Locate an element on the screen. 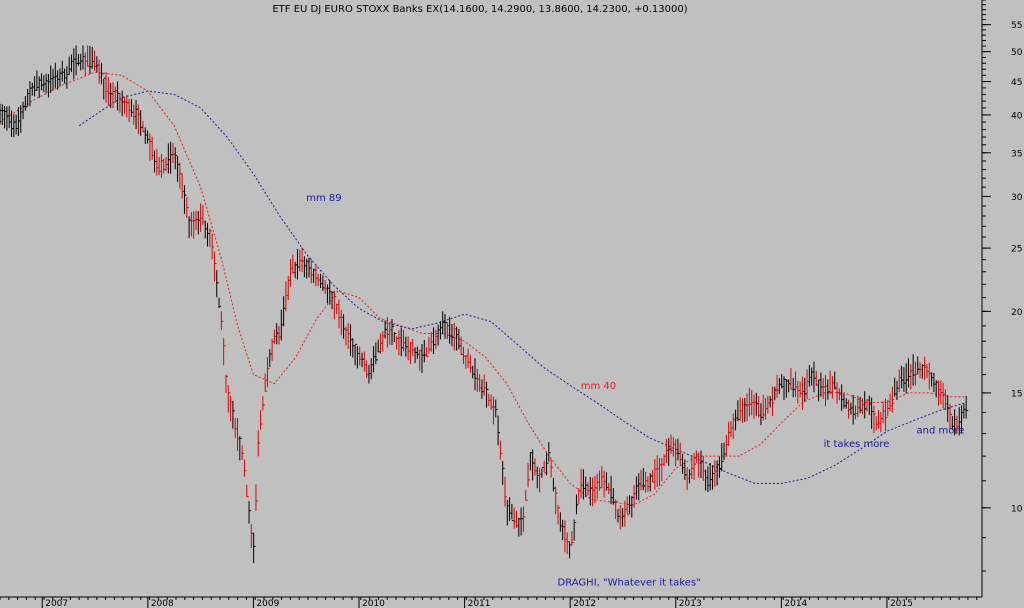  y-tick-label: 50 is located at coordinates (1017, 53).